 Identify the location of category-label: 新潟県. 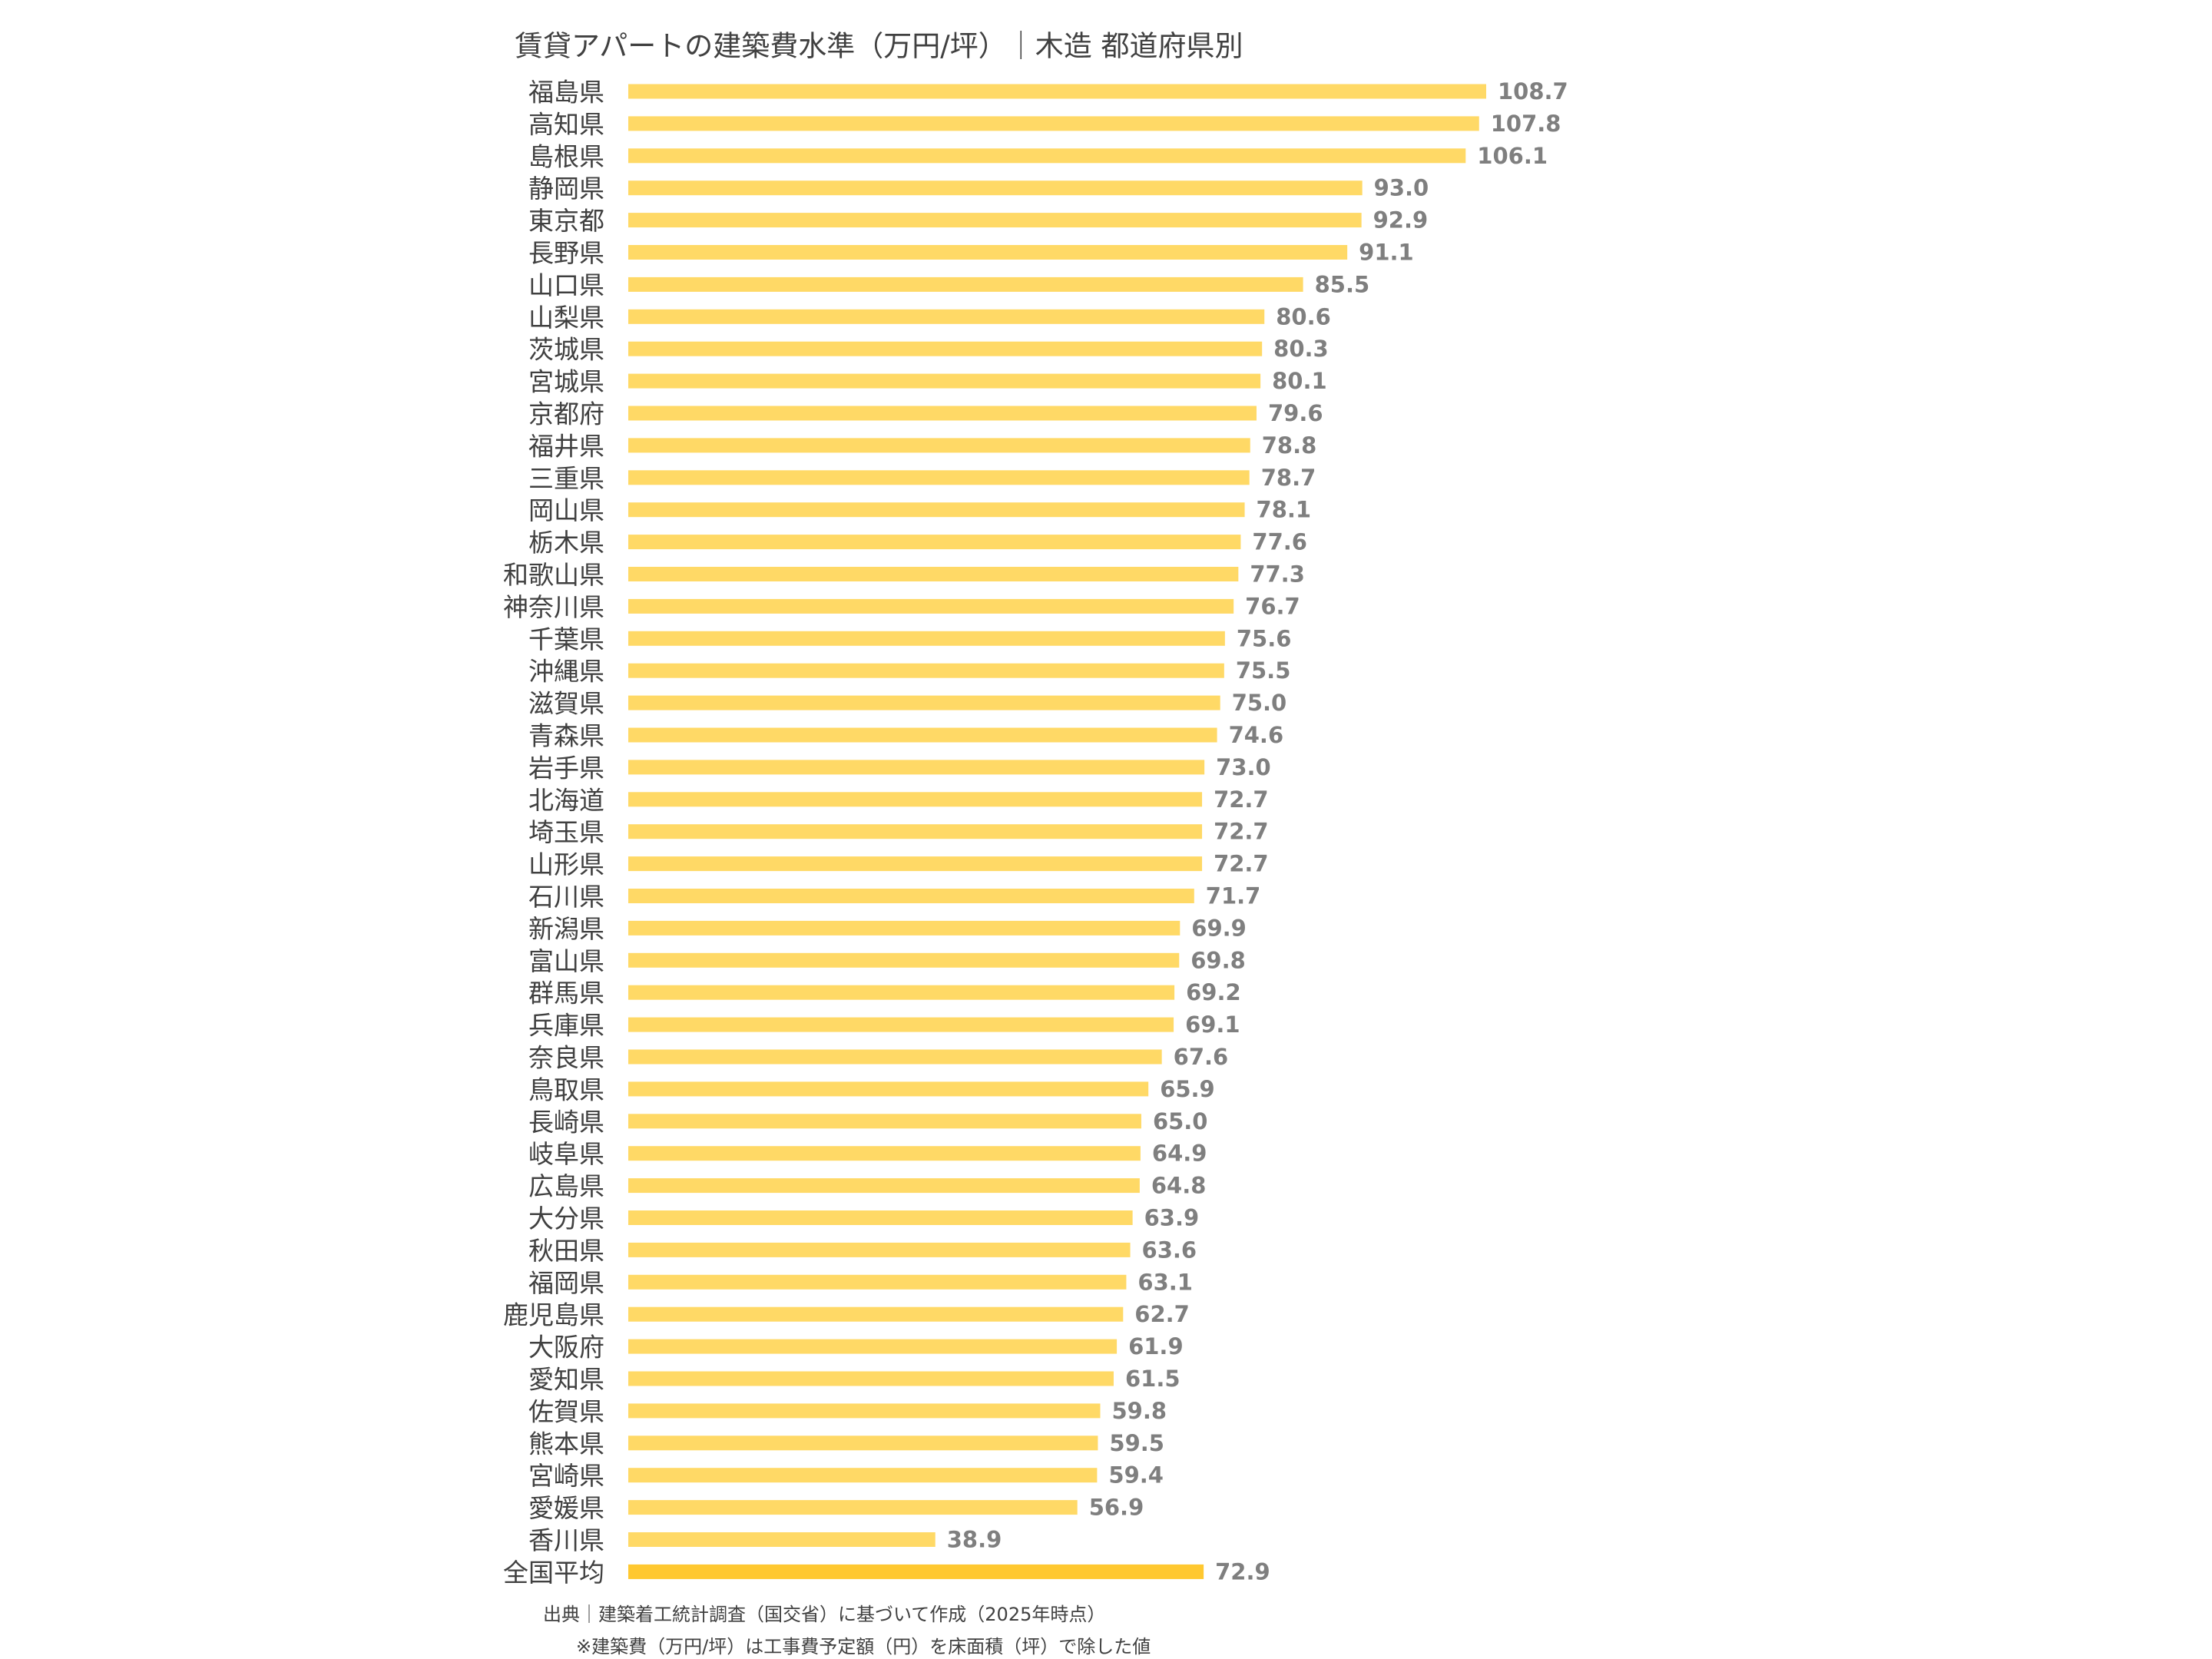
(566, 929).